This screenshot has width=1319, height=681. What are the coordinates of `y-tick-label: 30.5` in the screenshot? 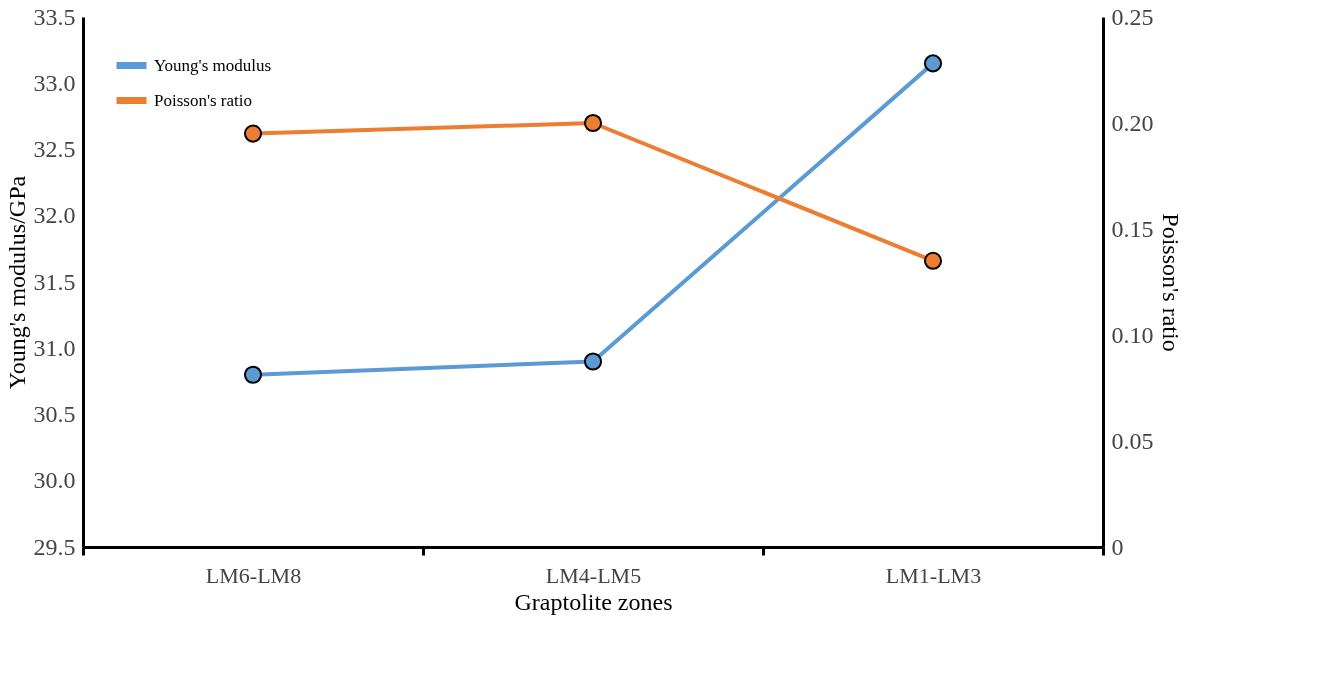 It's located at (54, 414).